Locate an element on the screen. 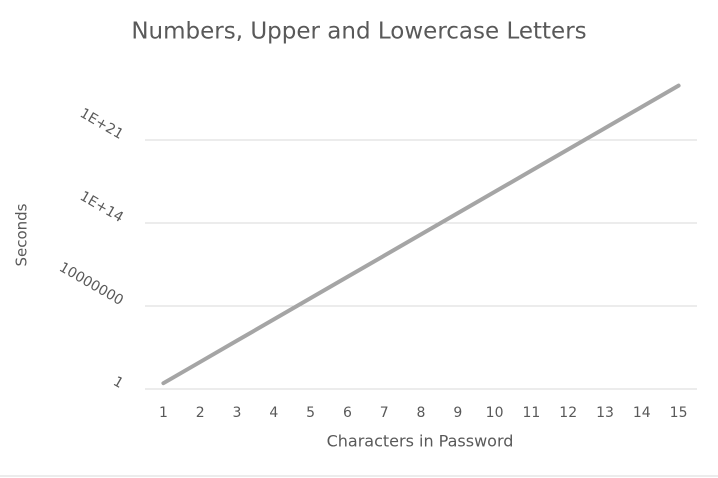 The image size is (718, 478). x-tick-label: 1 is located at coordinates (163, 413).